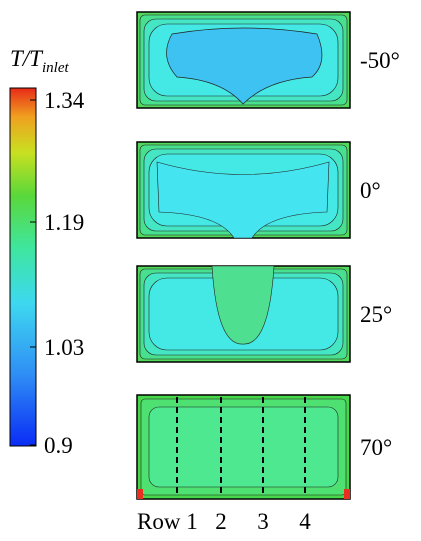 The height and width of the screenshot is (541, 421). What do you see at coordinates (380, 60) in the screenshot?
I see `panel-label: -50°` at bounding box center [380, 60].